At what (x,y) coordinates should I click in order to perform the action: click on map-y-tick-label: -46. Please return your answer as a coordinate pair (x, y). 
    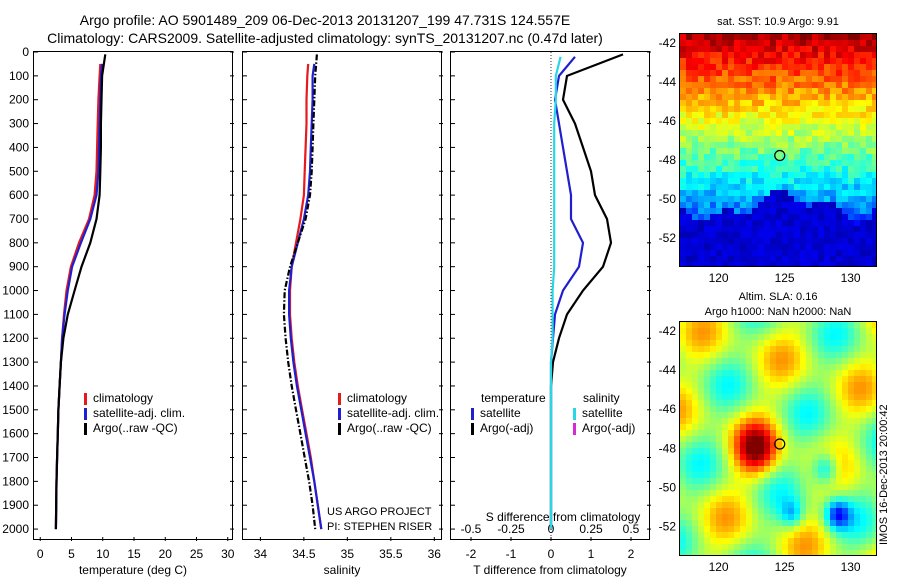
    Looking at the image, I should click on (668, 121).